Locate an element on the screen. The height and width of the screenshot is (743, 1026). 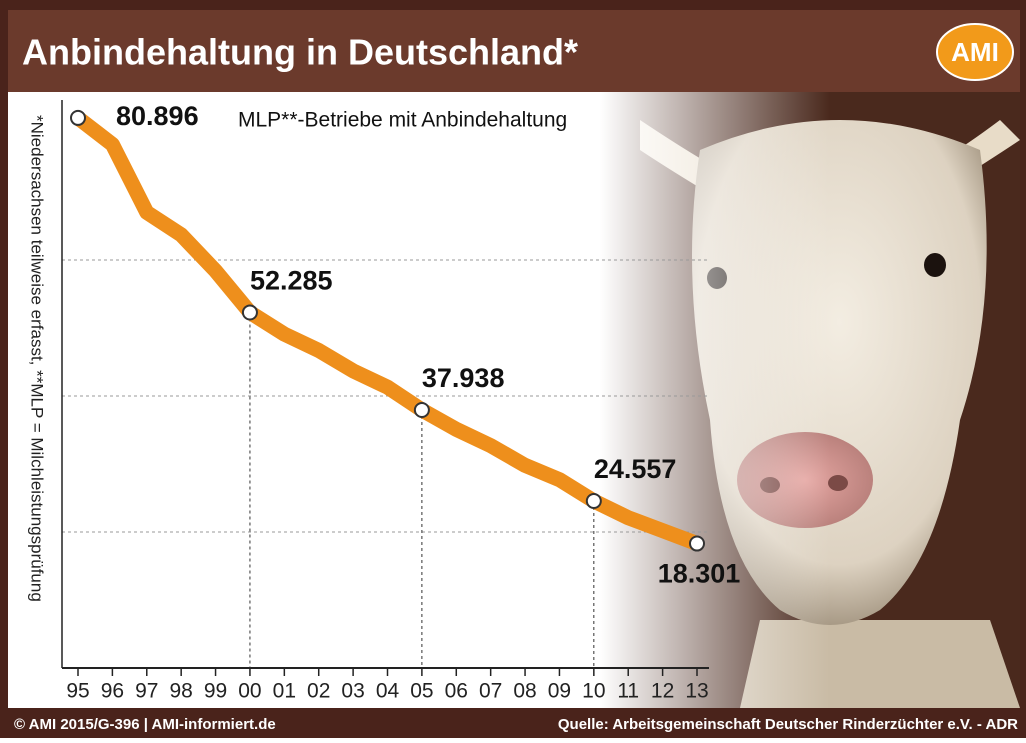
footer-left: © AMI 2015/G-396 | AMI-informiert.de is located at coordinates (145, 724).